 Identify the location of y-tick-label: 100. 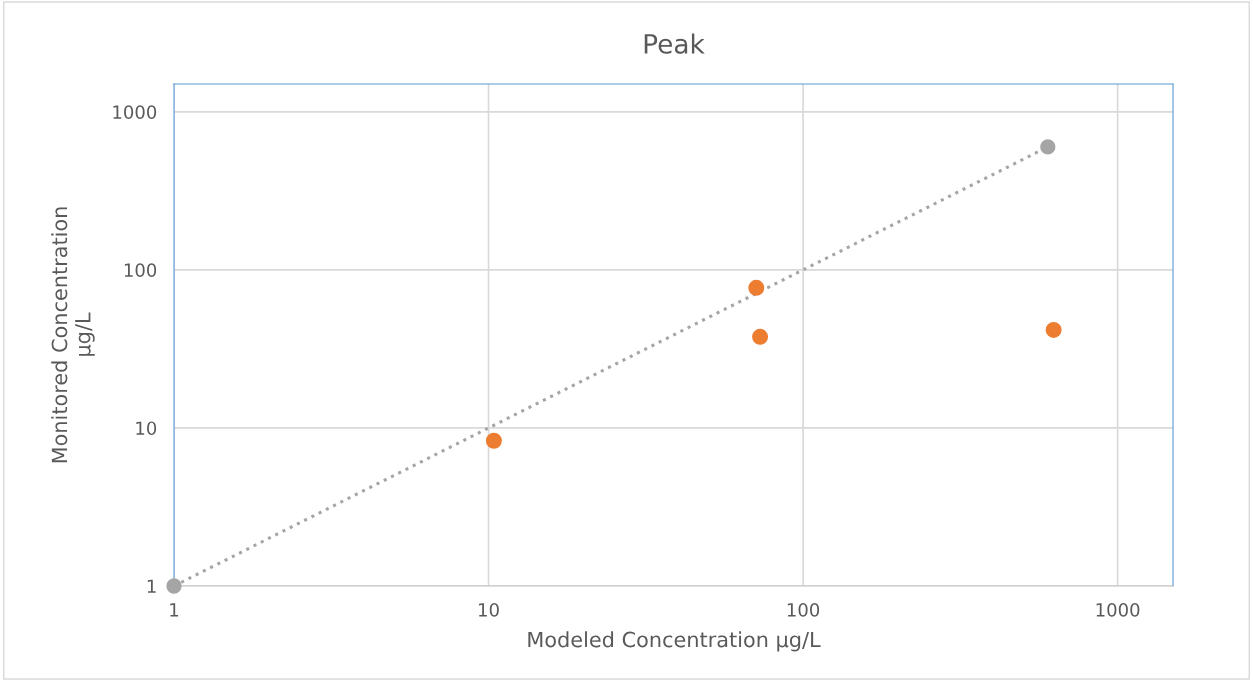
(140, 270).